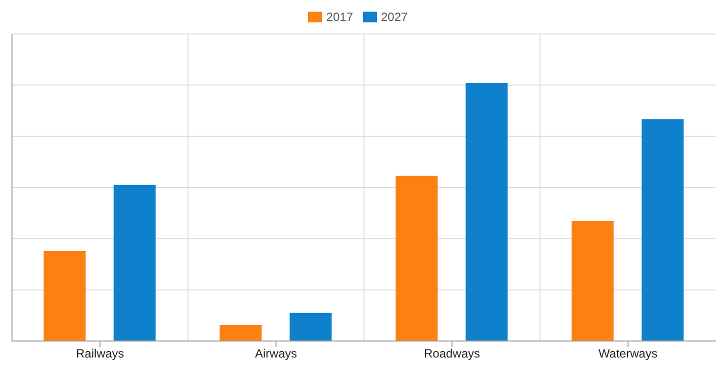  What do you see at coordinates (452, 353) in the screenshot?
I see `x-tick-label: Roadways` at bounding box center [452, 353].